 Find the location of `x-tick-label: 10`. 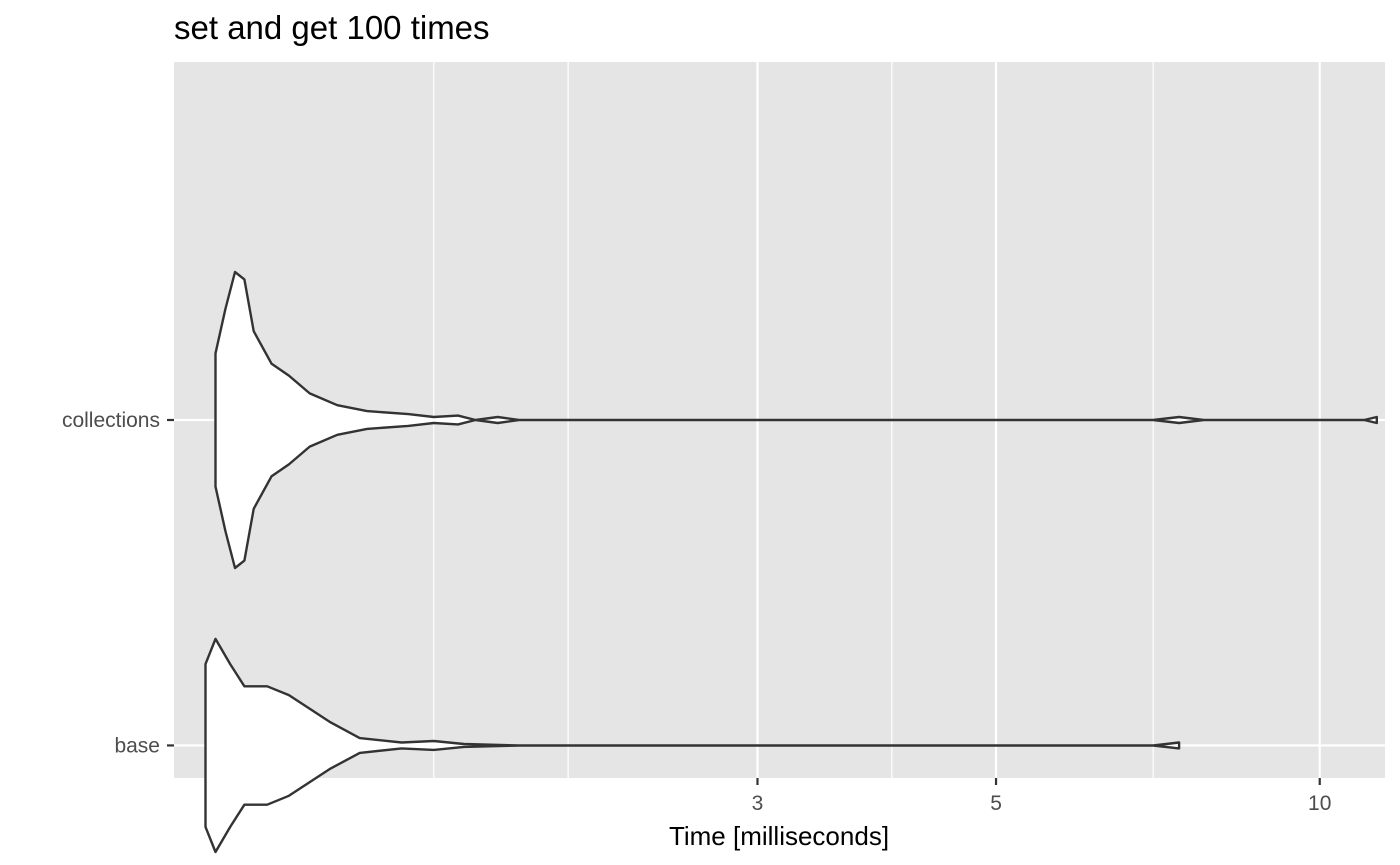

x-tick-label: 10 is located at coordinates (1319, 803).